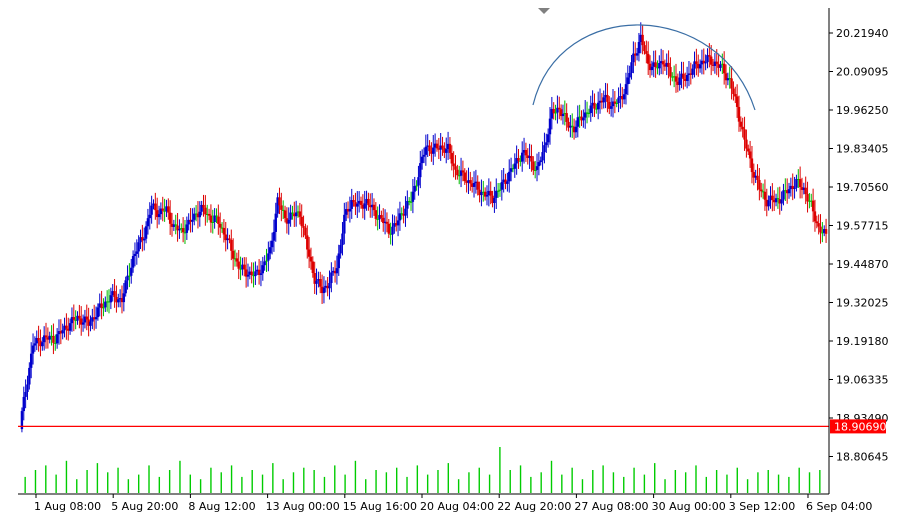 Image resolution: width=910 pixels, height=529 pixels. Describe the element at coordinates (544, 11) in the screenshot. I see `scroll-marker` at that location.